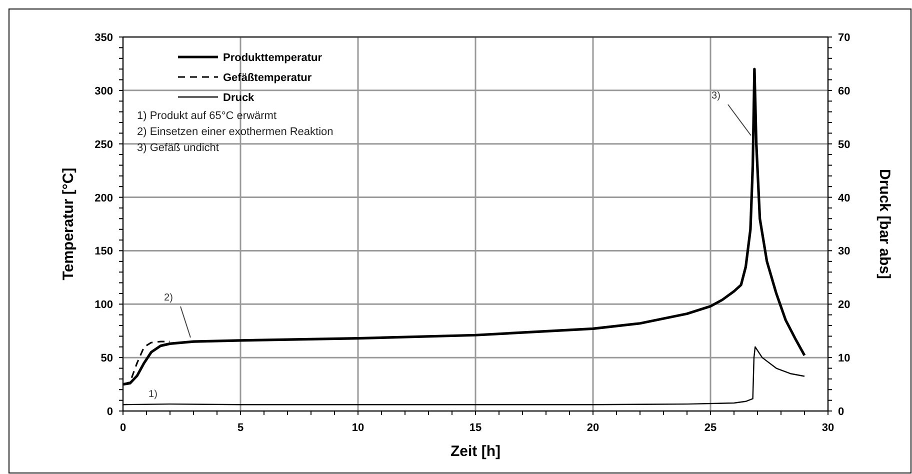 The width and height of the screenshot is (912, 474). I want to click on x-tick-label: 30, so click(828, 428).